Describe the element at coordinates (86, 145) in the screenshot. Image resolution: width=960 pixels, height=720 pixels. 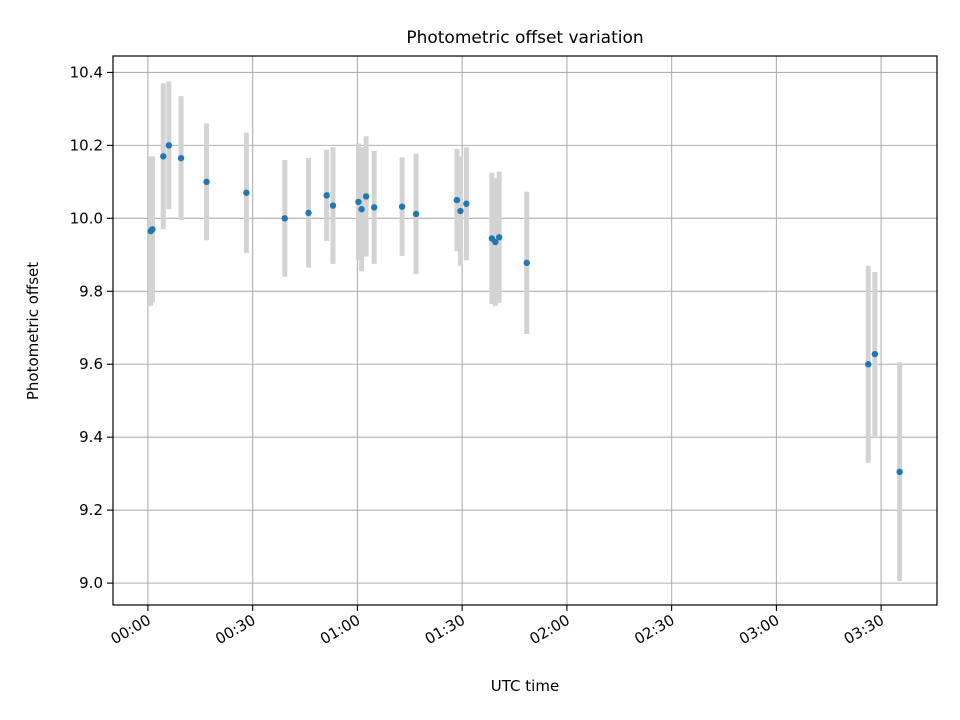
I see `y-tick-label: 10.2` at that location.